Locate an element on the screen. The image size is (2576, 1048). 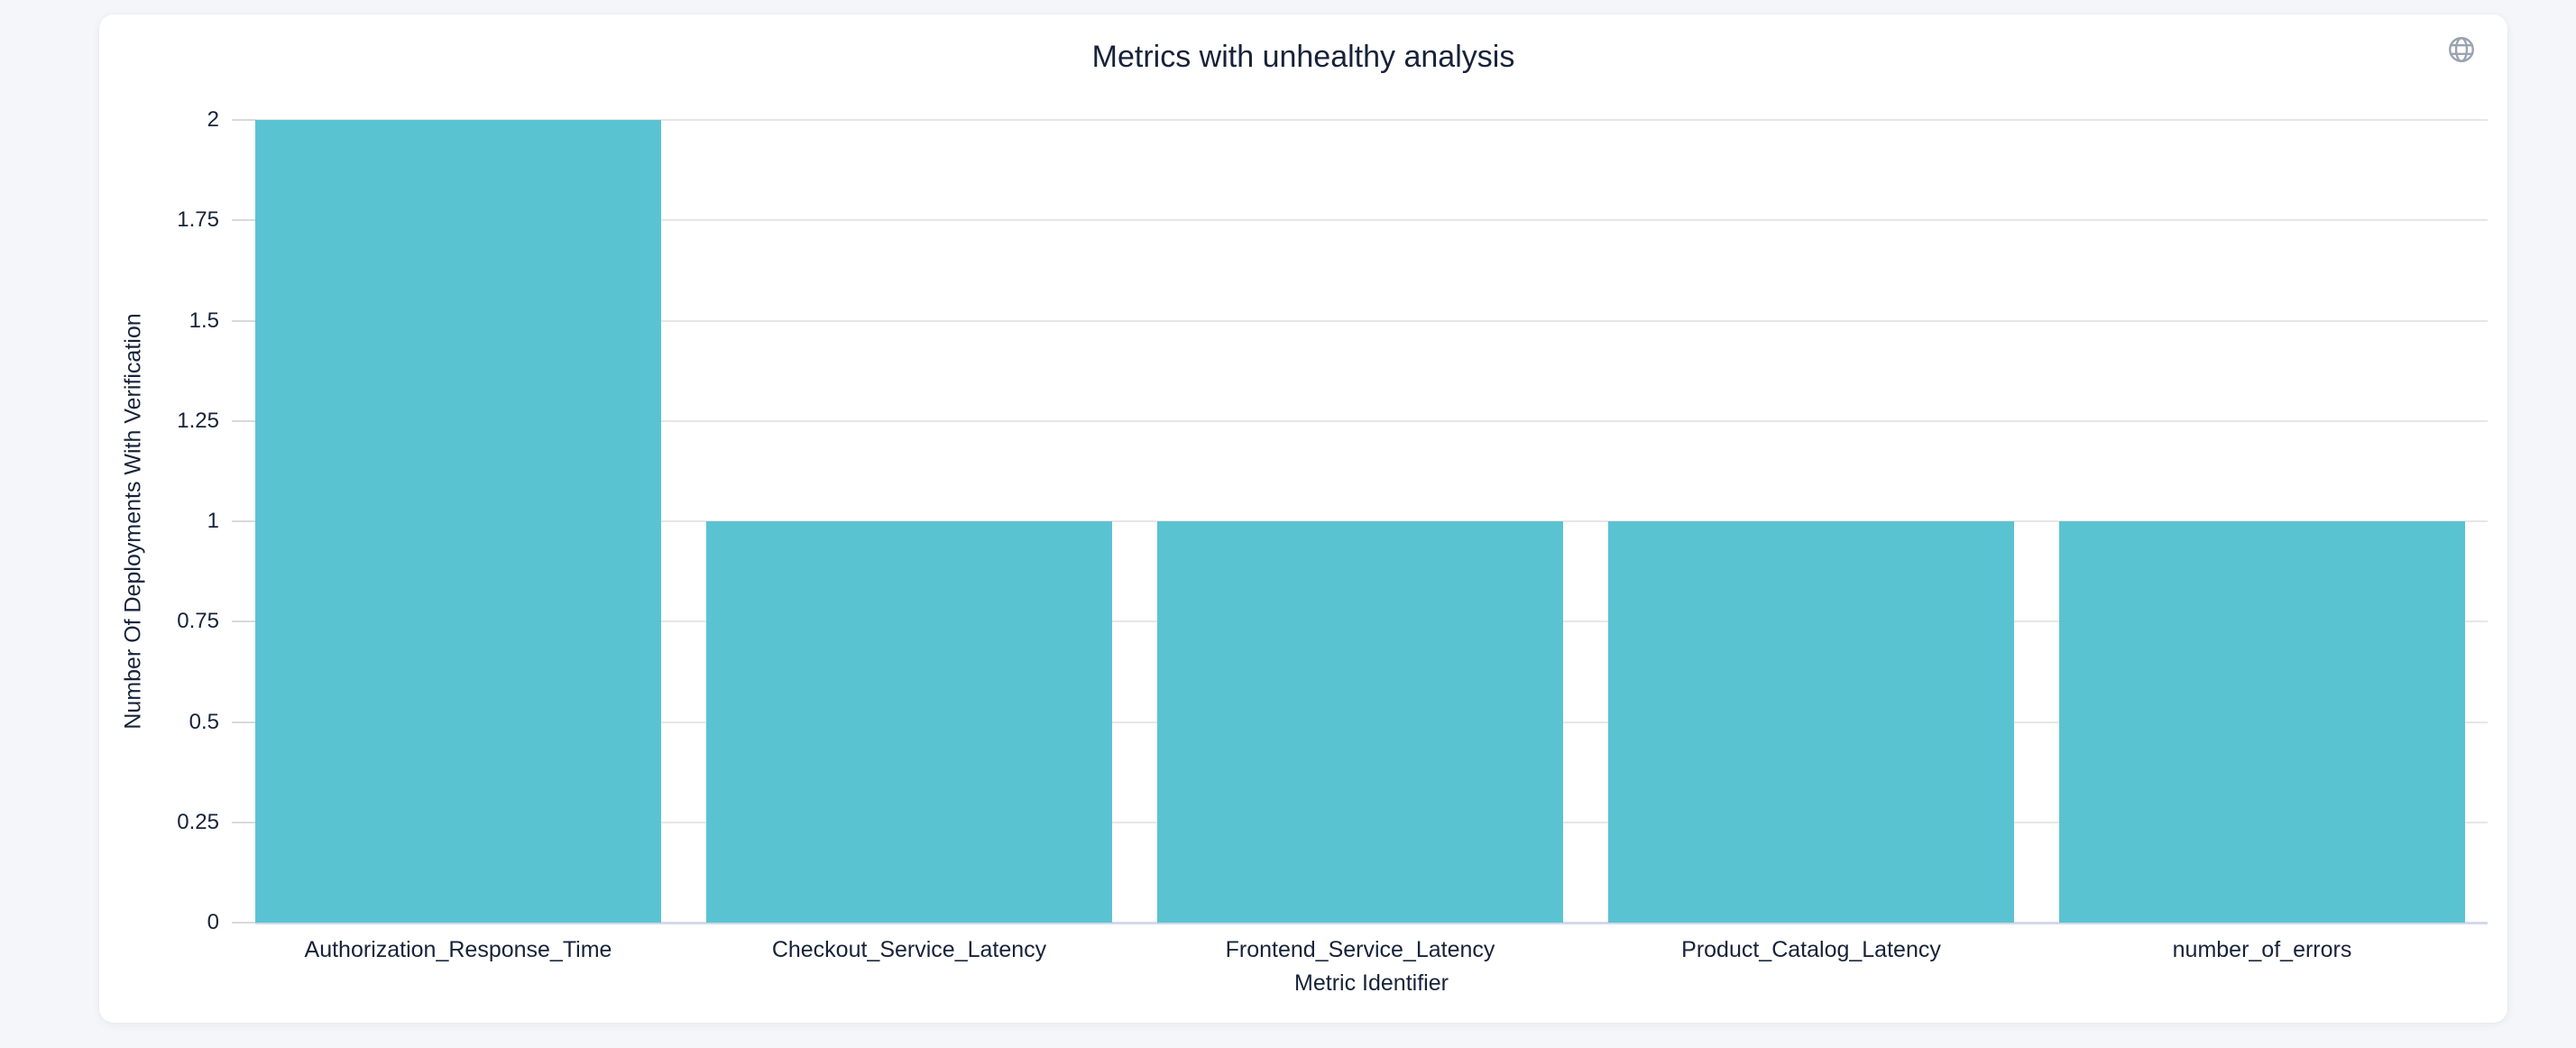
y-tick-label: 0 is located at coordinates (213, 922).